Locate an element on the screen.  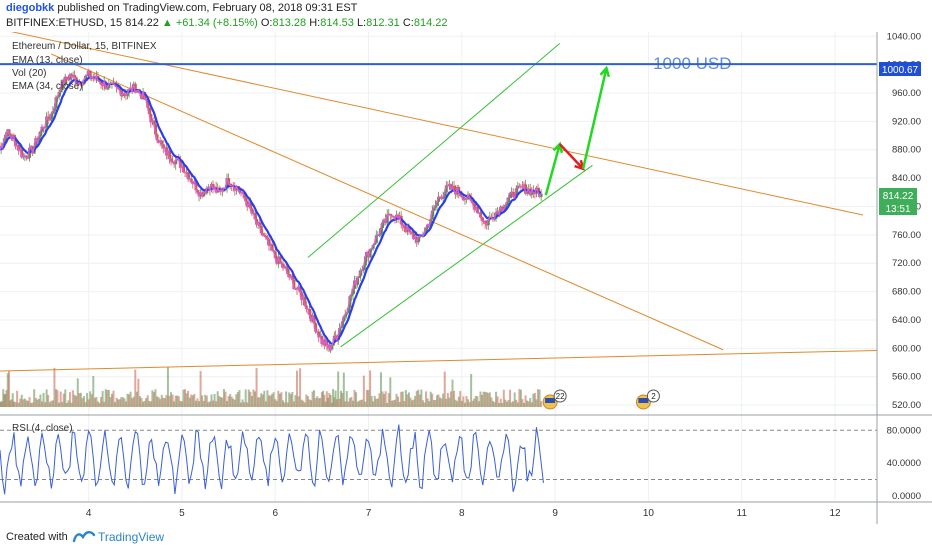
tradingview-brand: TradingView is located at coordinates (131, 537).